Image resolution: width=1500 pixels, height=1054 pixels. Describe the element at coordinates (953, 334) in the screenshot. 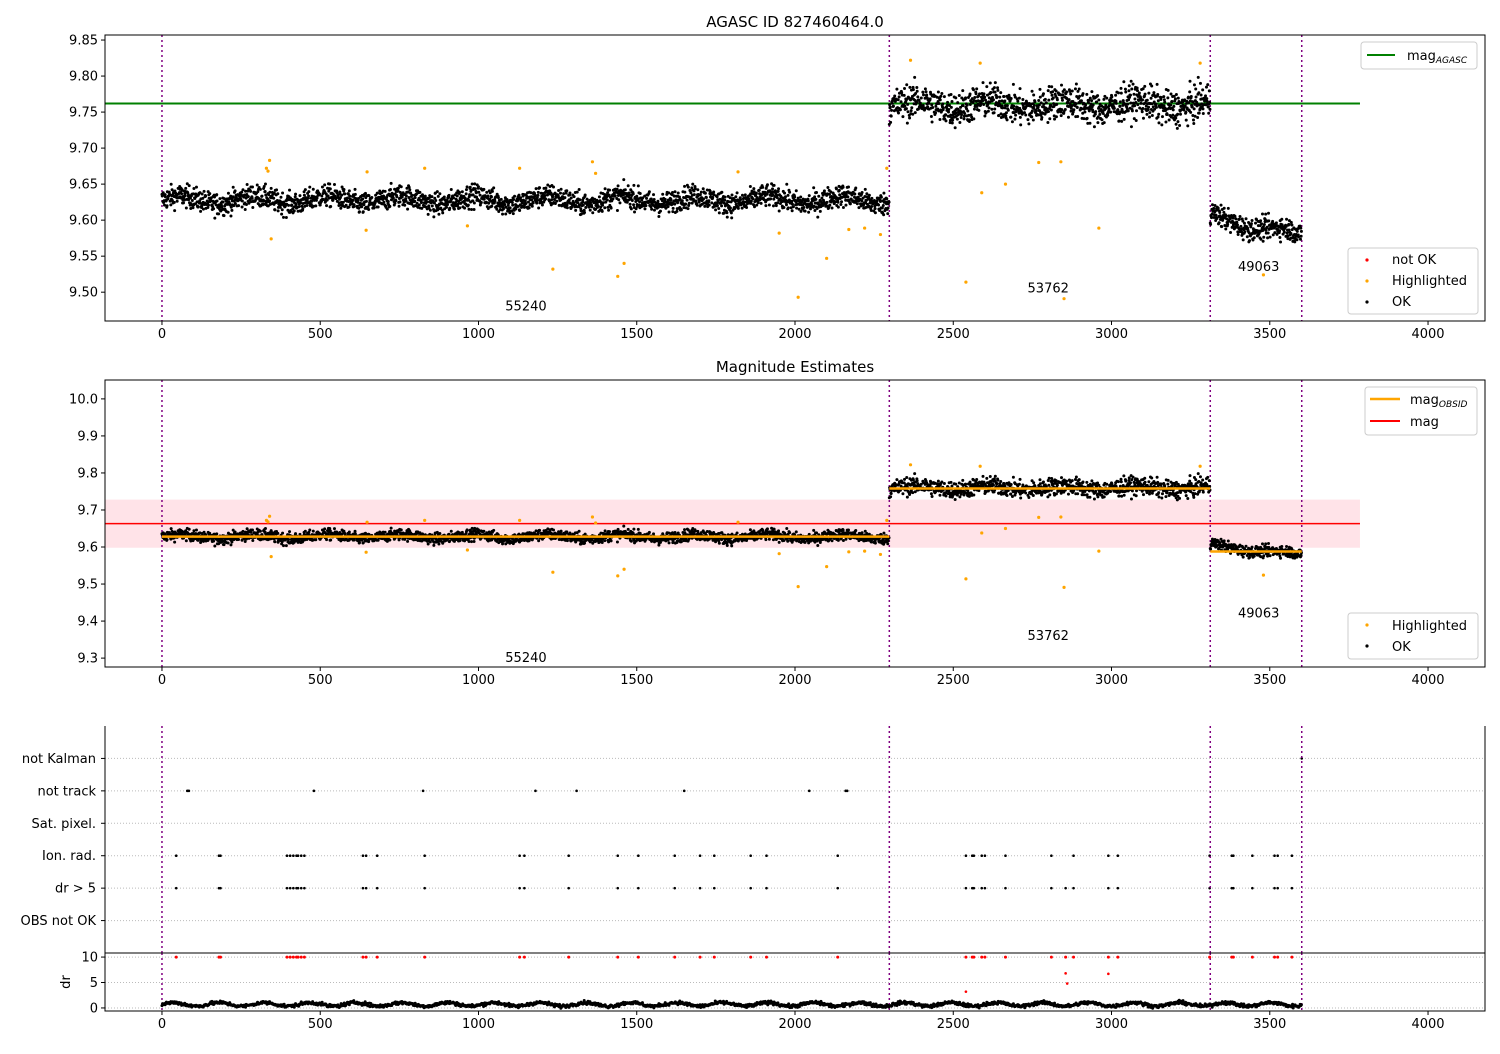

I see `x-tick-label: 2500` at that location.